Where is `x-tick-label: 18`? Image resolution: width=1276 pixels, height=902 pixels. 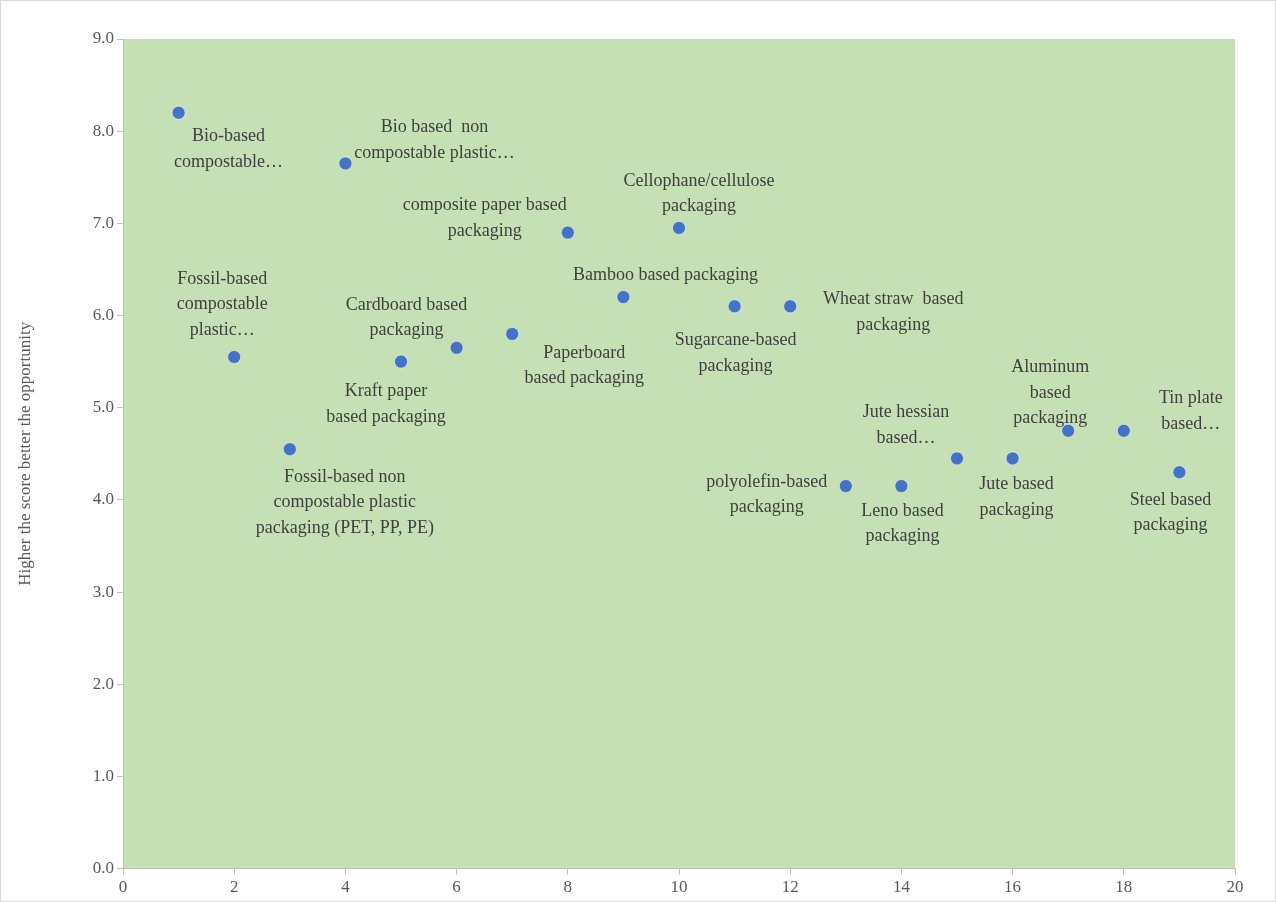 x-tick-label: 18 is located at coordinates (1124, 887).